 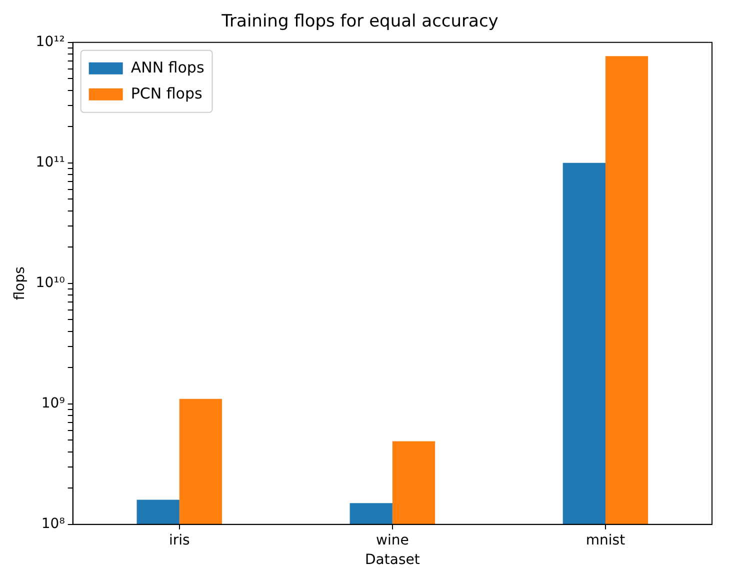 I want to click on legend-label: ANN flops, so click(x=167, y=67).